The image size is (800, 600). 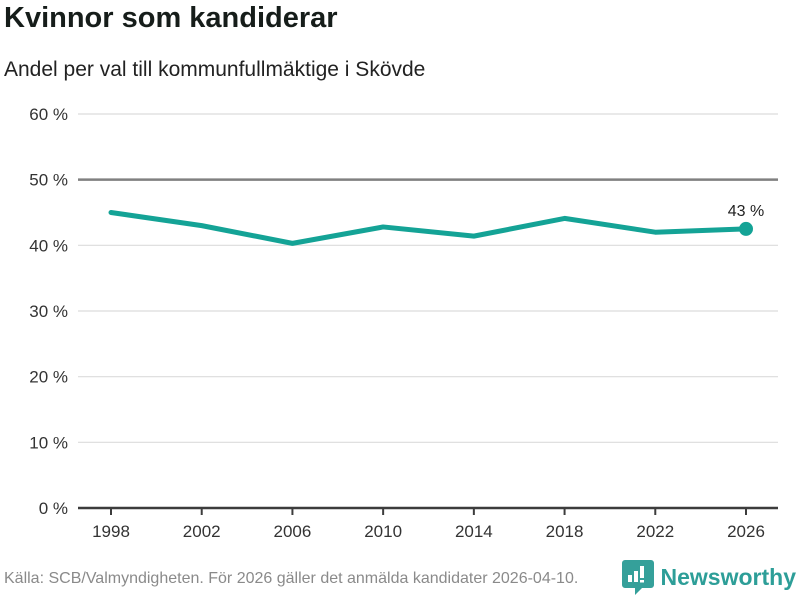 I want to click on y-tick-label: 30 %, so click(x=48, y=311).